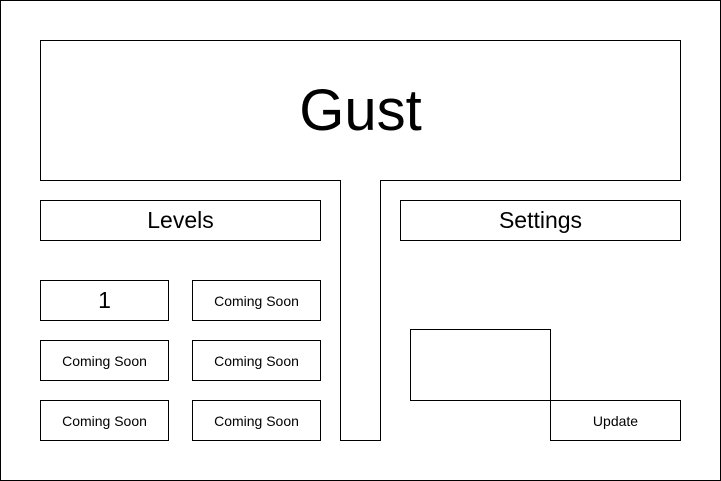  I want to click on update-button-label: Update, so click(615, 420).